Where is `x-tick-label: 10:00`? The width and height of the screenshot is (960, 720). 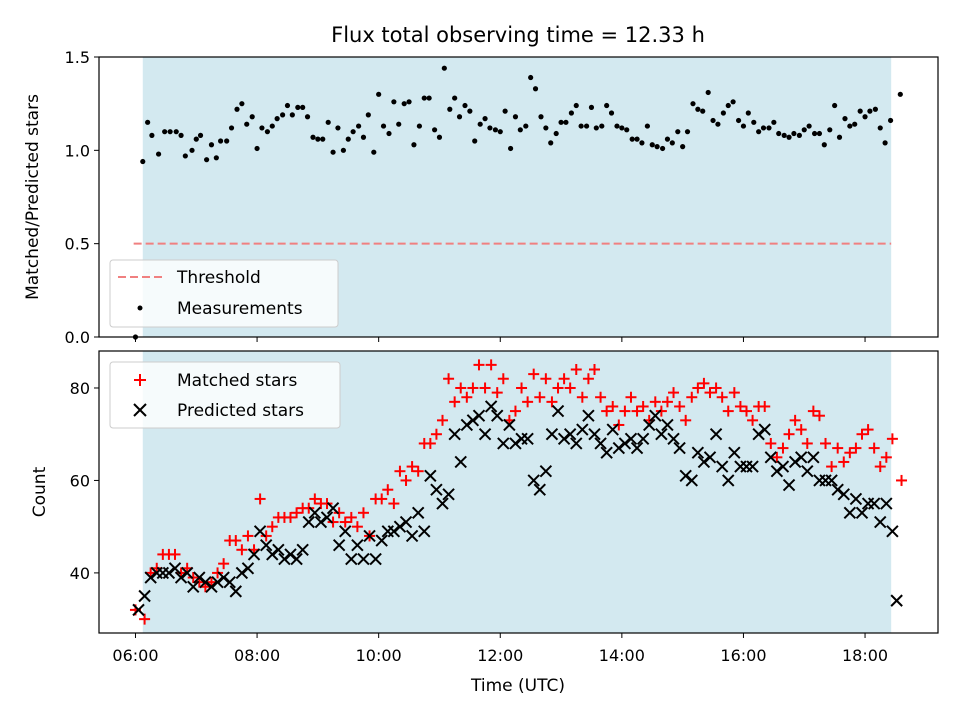
x-tick-label: 10:00 is located at coordinates (379, 655).